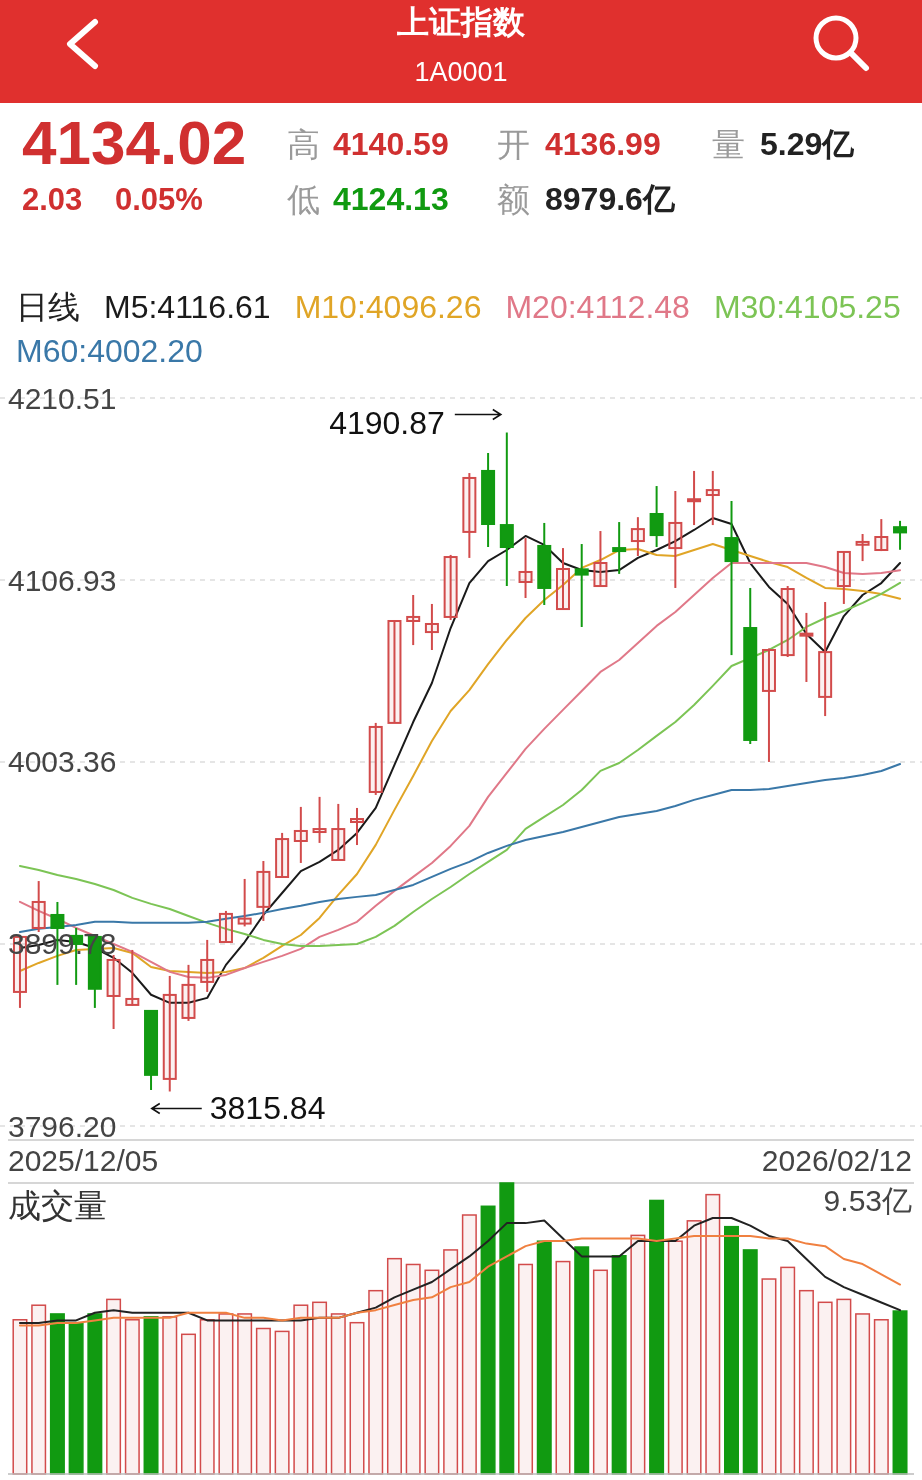 This screenshot has width=922, height=1480. I want to click on text: 开, so click(513, 144).